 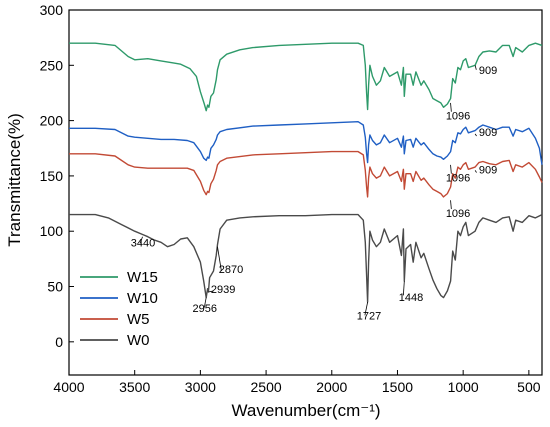 What do you see at coordinates (52, 176) in the screenshot?
I see `y-tick-label: 150` at bounding box center [52, 176].